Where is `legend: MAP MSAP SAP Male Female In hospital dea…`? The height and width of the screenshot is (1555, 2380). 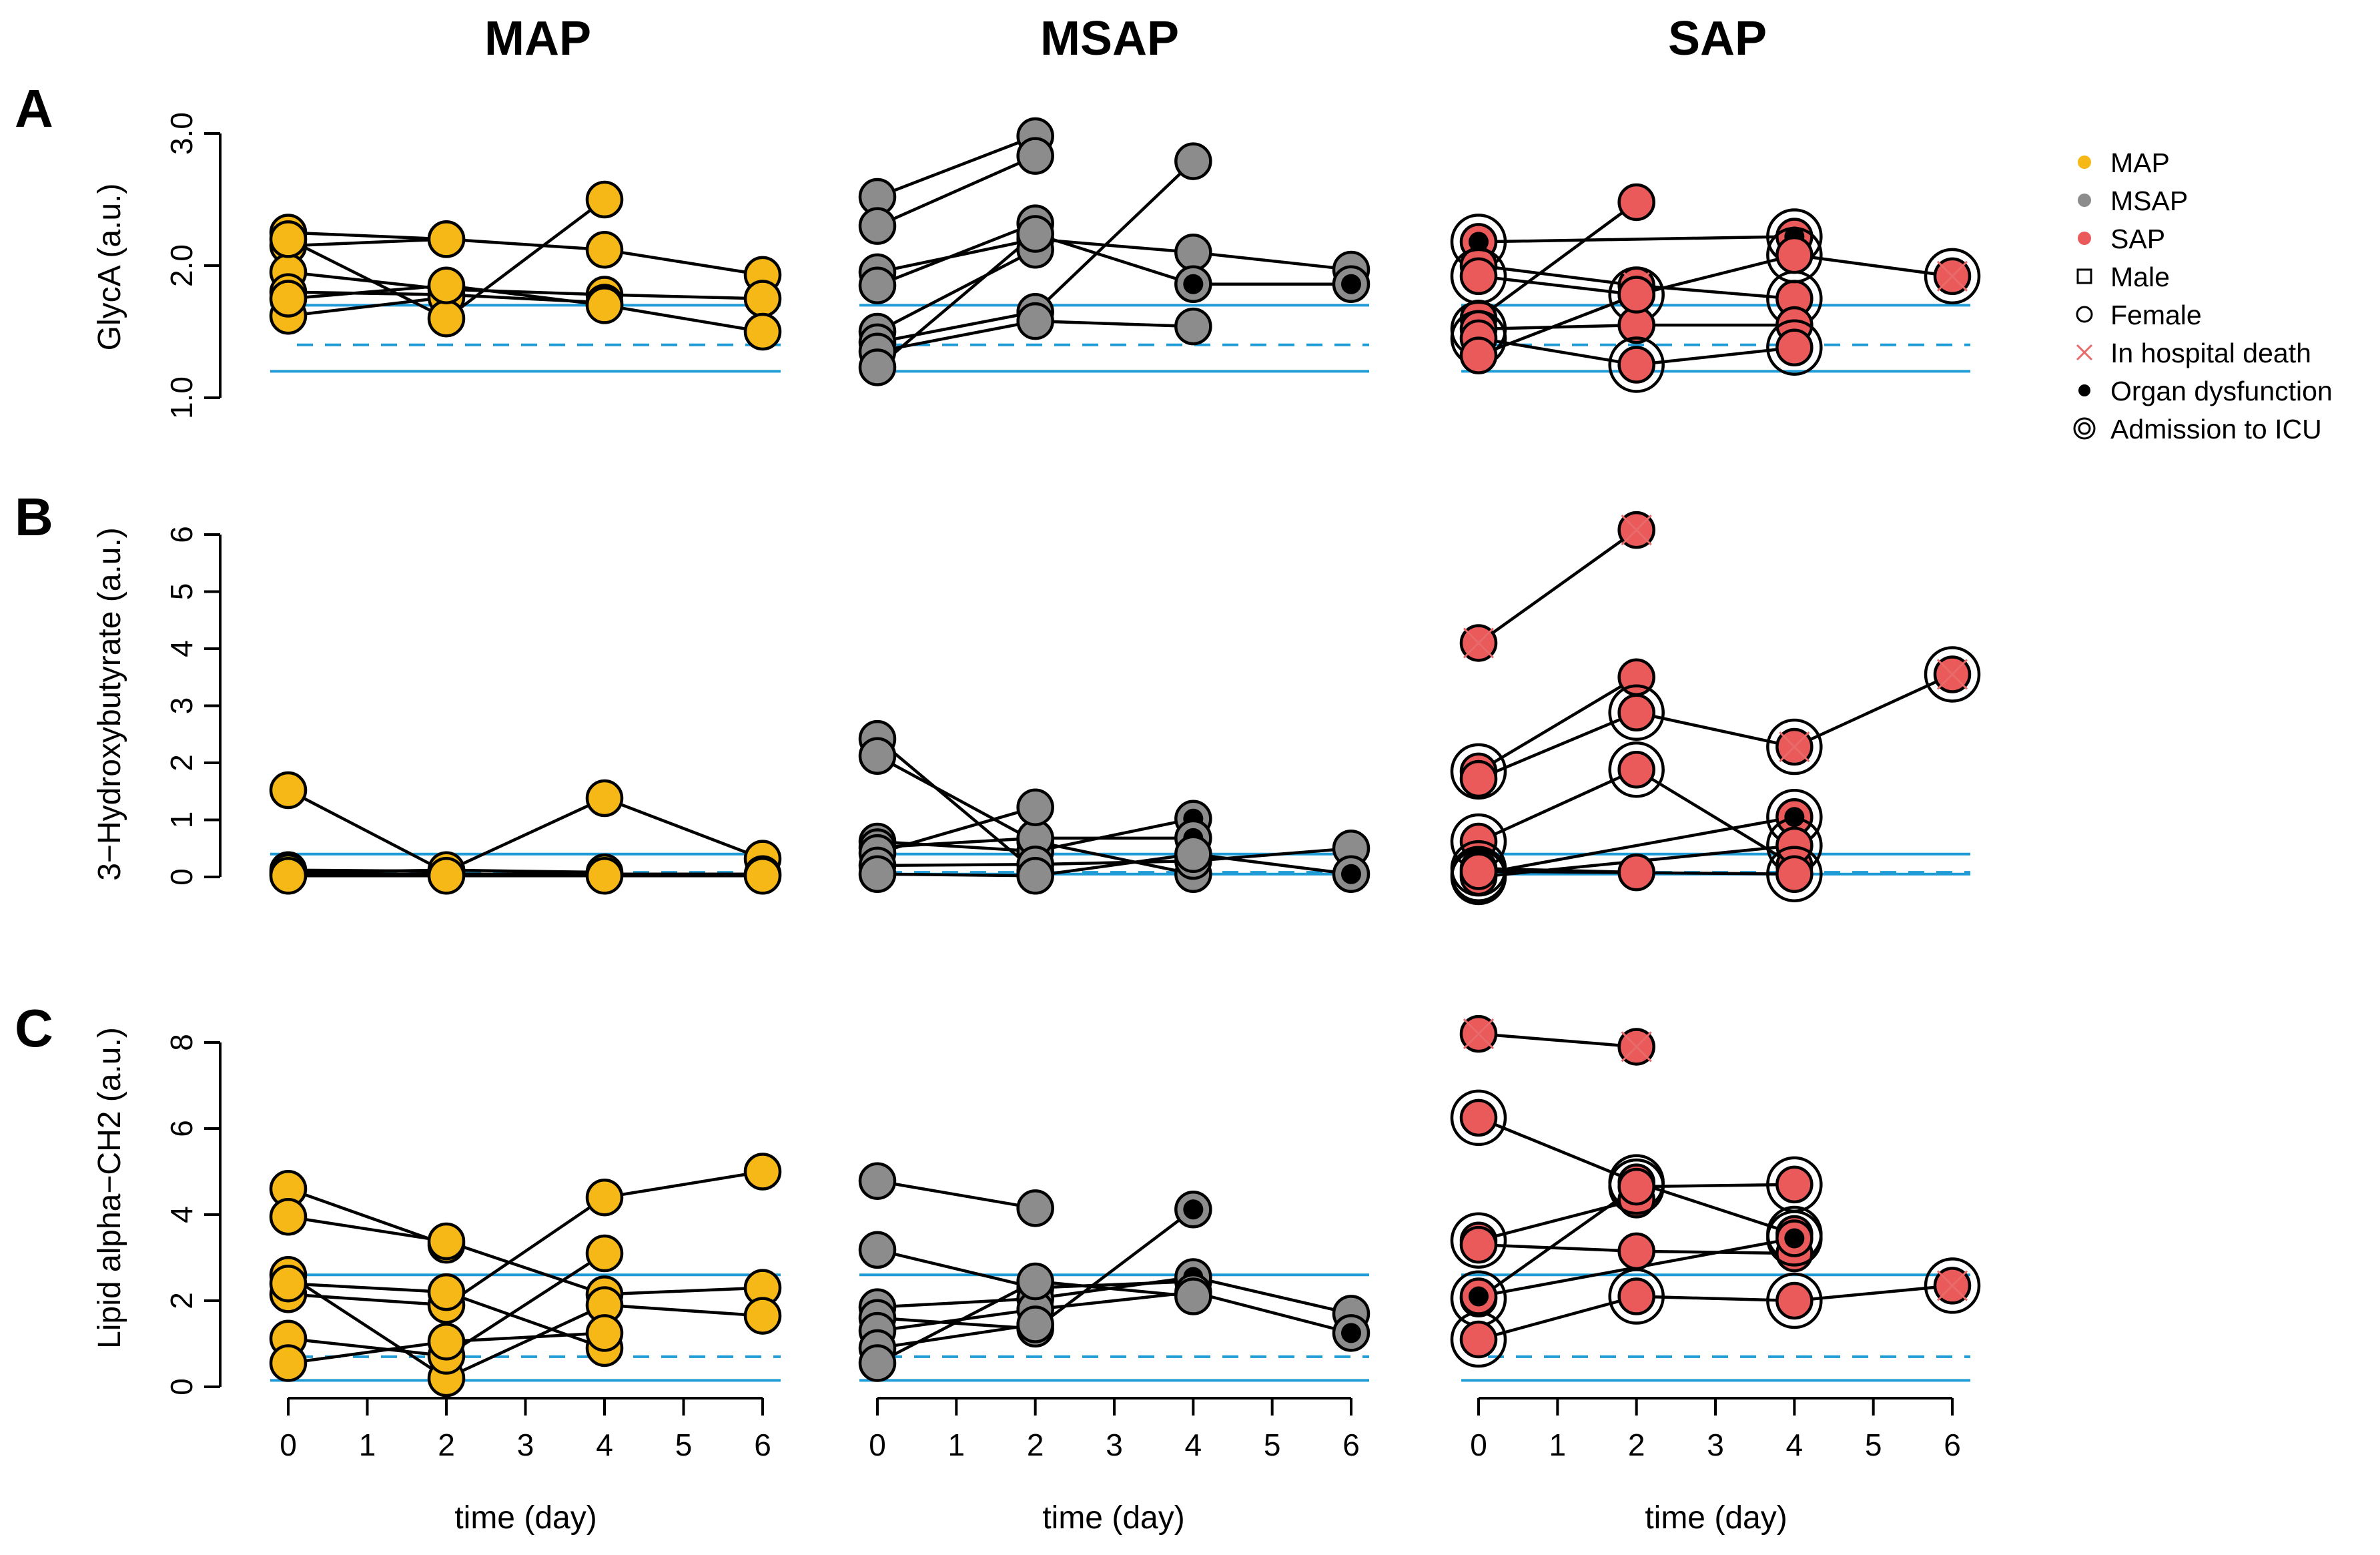 legend: MAP MSAP SAP Male Female In hospital dea… is located at coordinates (2203, 295).